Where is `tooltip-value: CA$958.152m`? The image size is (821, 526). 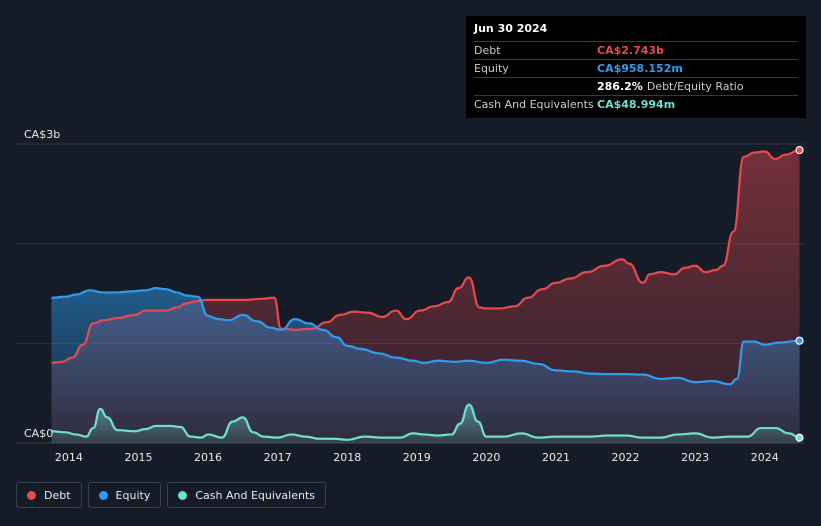
tooltip-value: CA$958.152m is located at coordinates (640, 68).